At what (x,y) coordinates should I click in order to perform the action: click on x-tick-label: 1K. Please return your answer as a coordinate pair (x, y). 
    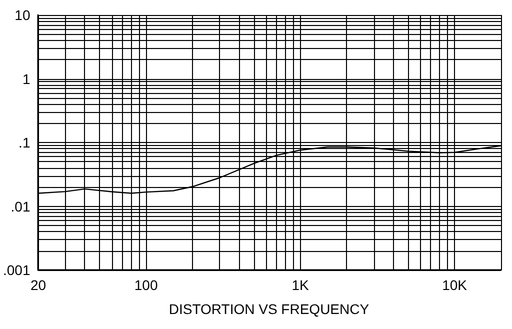
    Looking at the image, I should click on (301, 285).